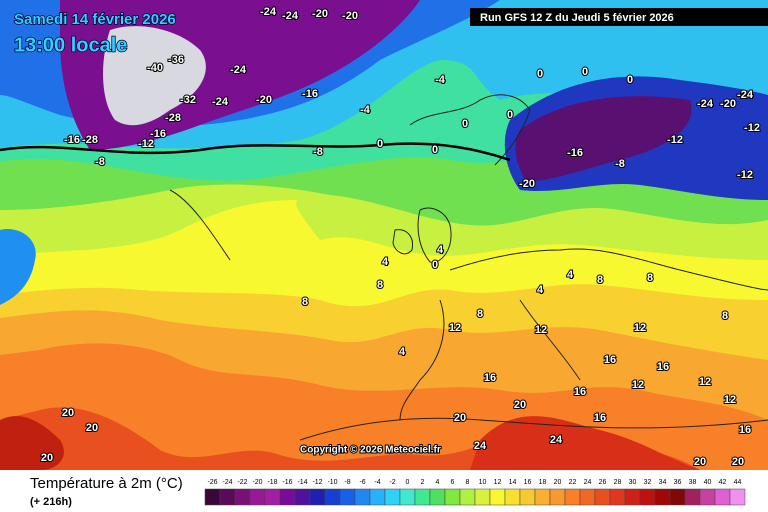 The width and height of the screenshot is (768, 512). I want to click on colorbar-label: 14, so click(513, 482).